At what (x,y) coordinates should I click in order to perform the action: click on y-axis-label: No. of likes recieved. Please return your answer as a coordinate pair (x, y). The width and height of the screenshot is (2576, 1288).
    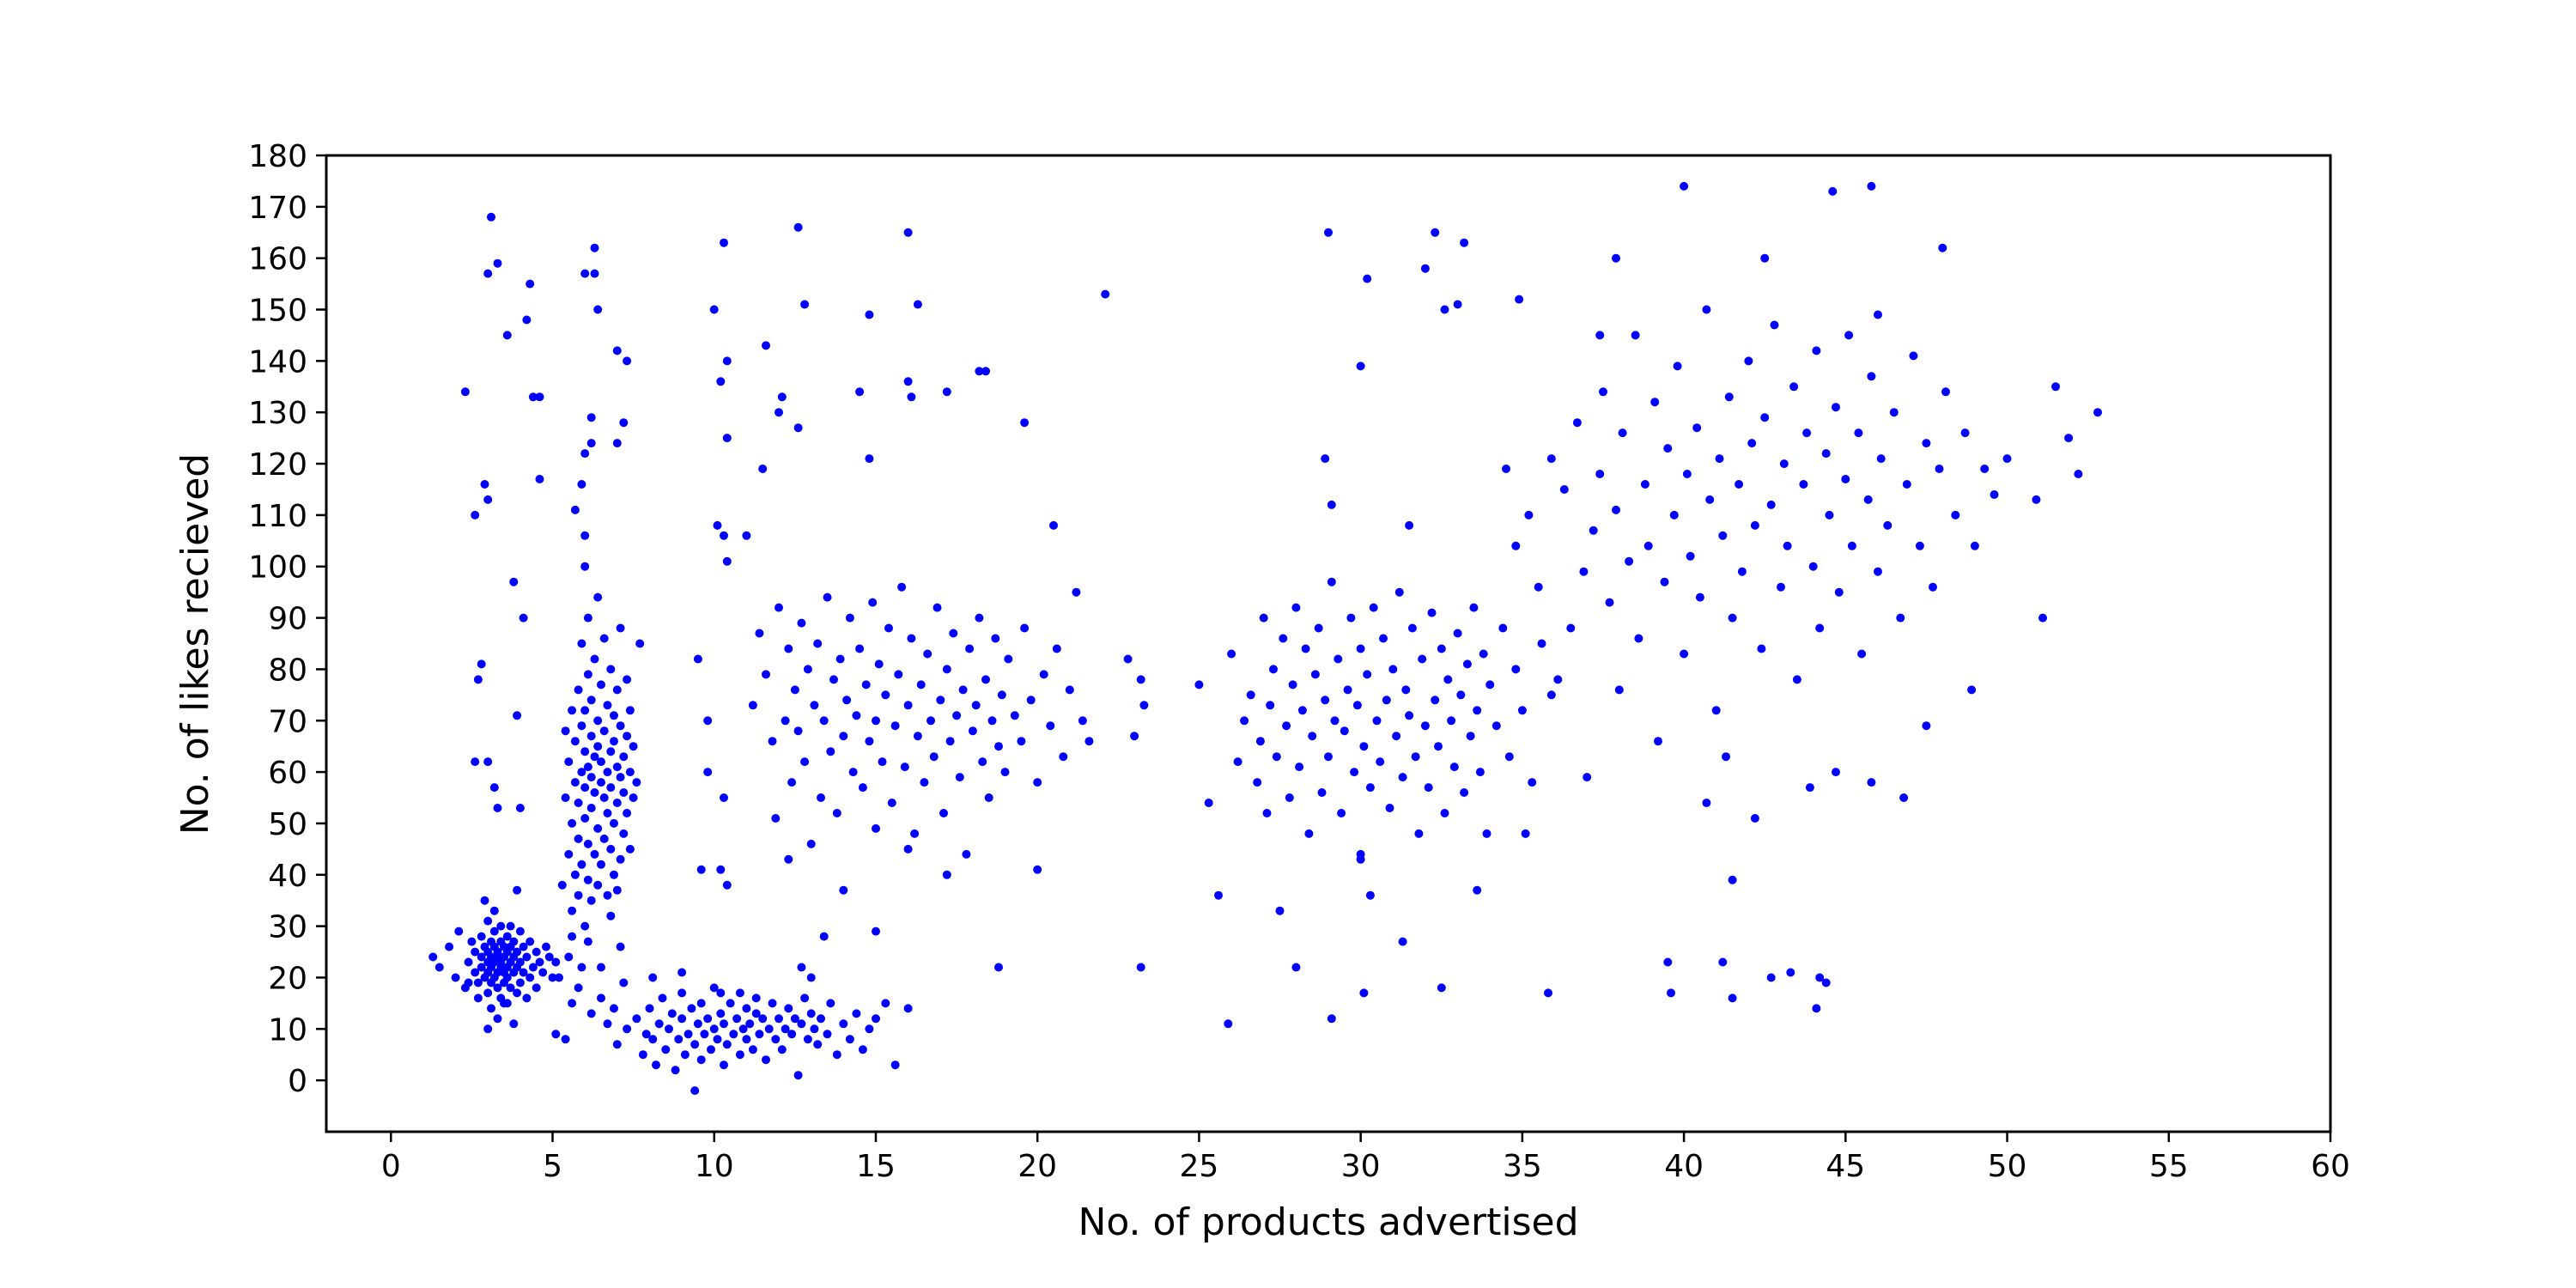
    Looking at the image, I should click on (195, 644).